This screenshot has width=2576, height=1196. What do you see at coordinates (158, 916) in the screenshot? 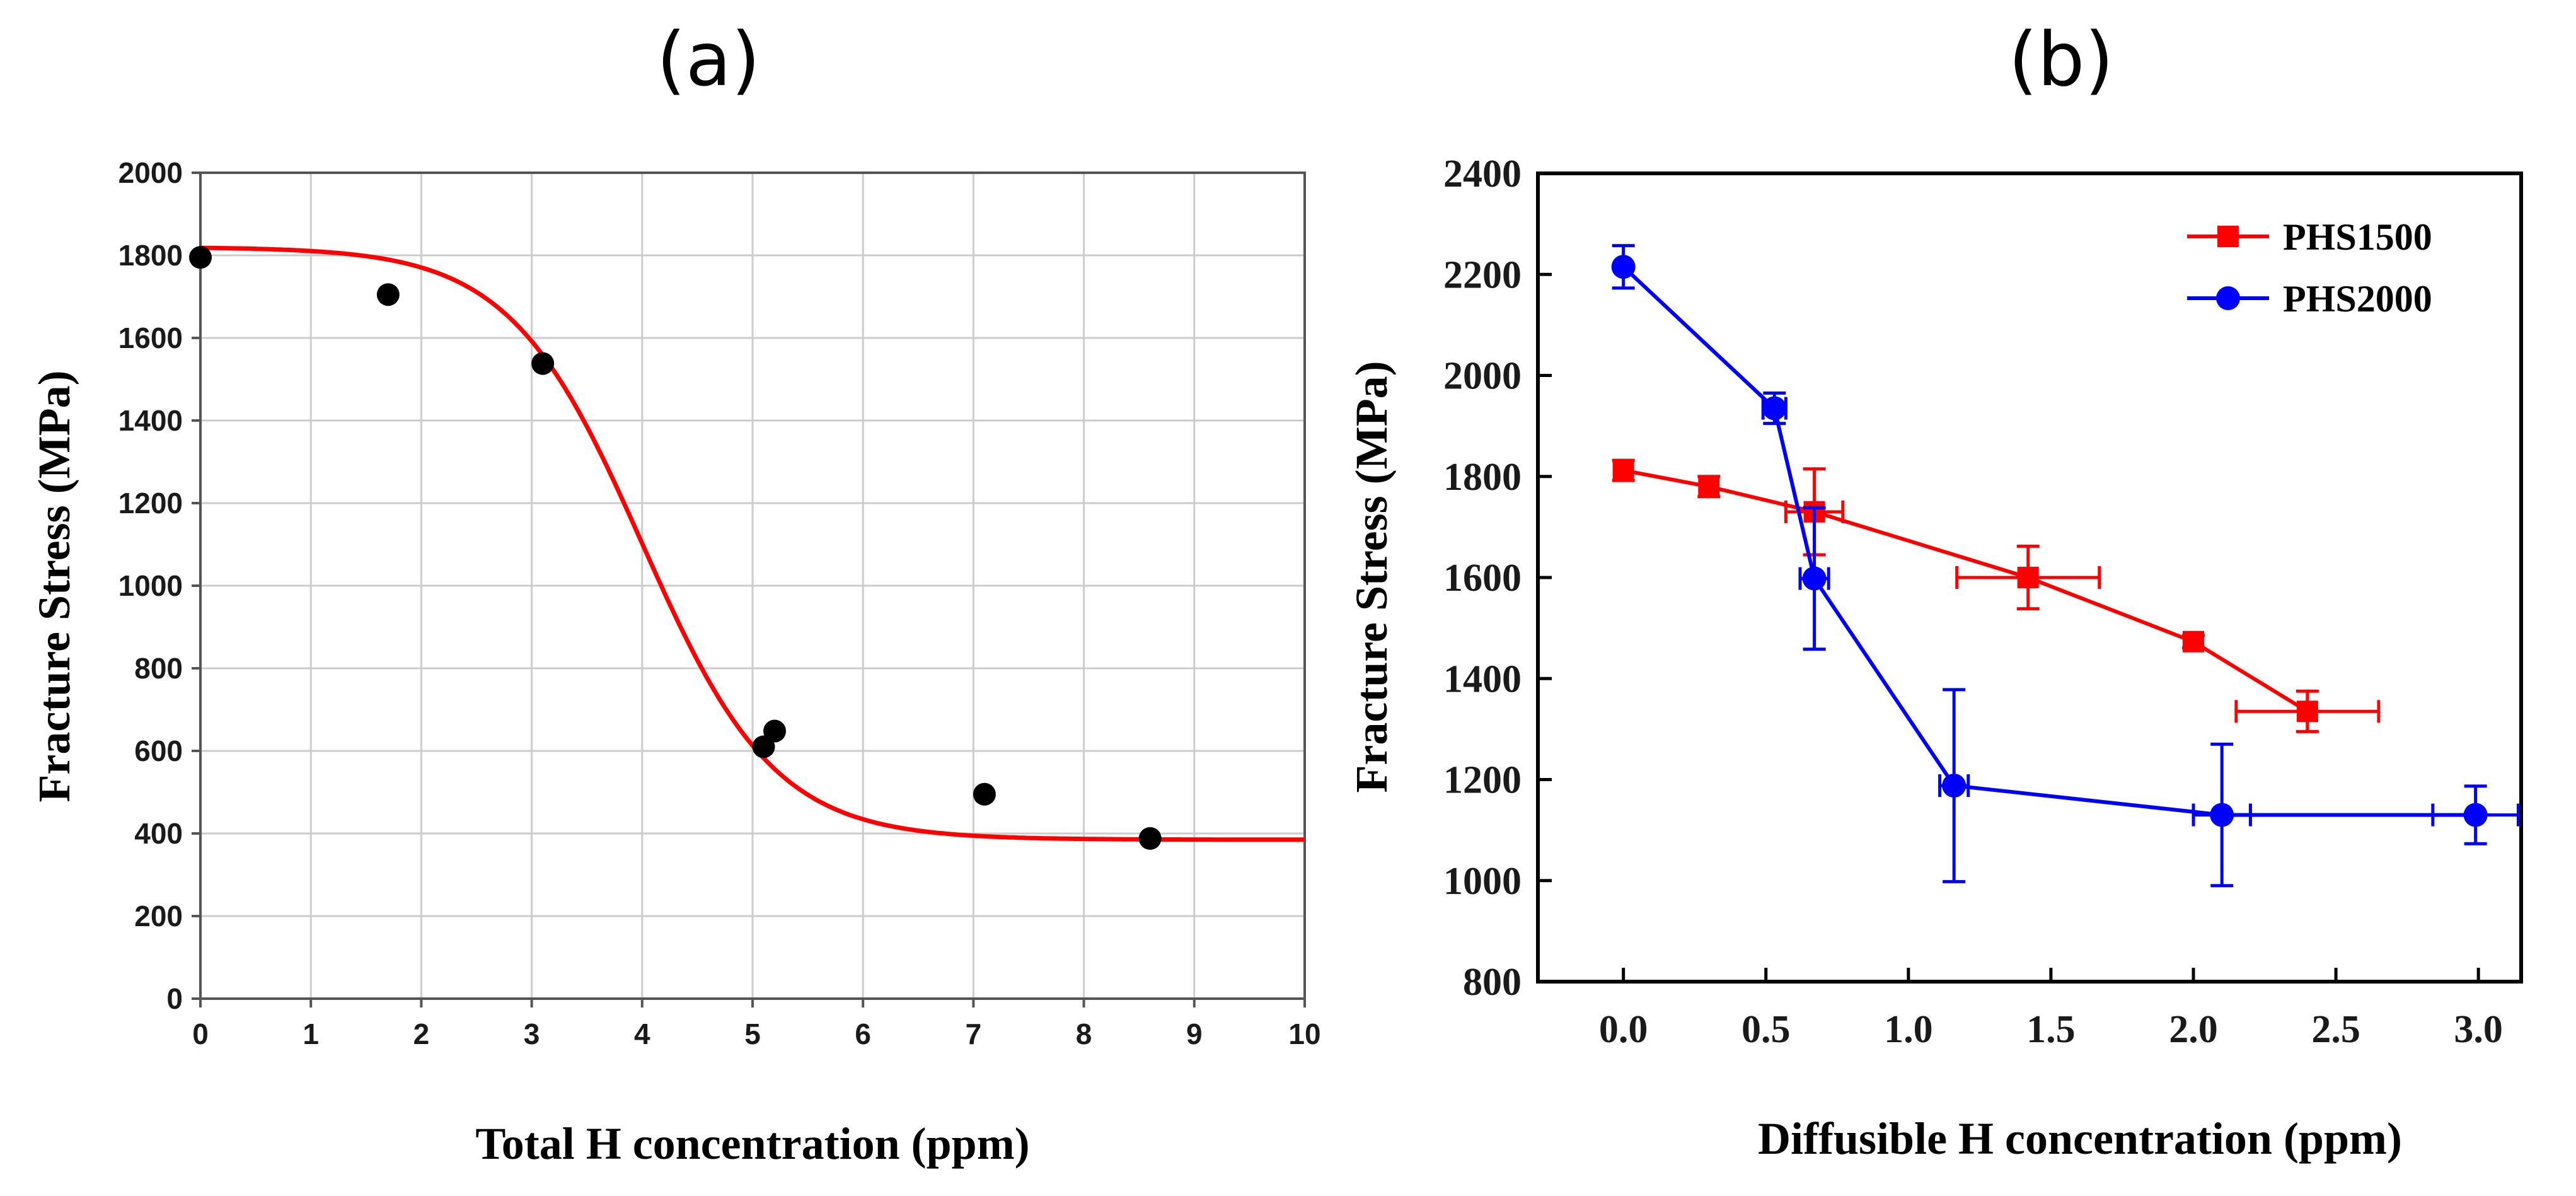
I see `panel-a-y-tick-label: 200` at bounding box center [158, 916].